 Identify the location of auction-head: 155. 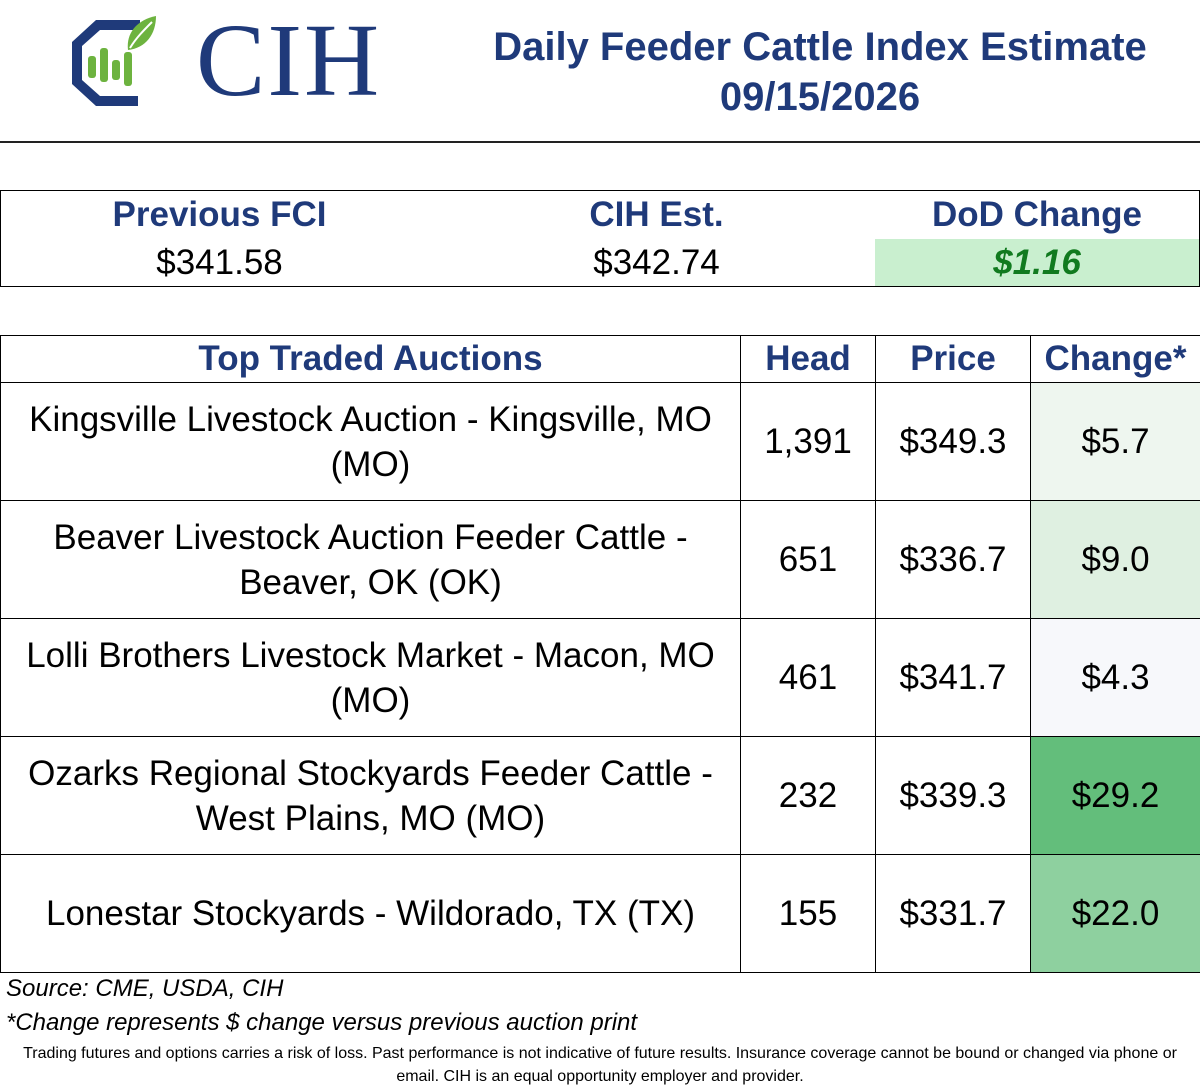
(808, 913).